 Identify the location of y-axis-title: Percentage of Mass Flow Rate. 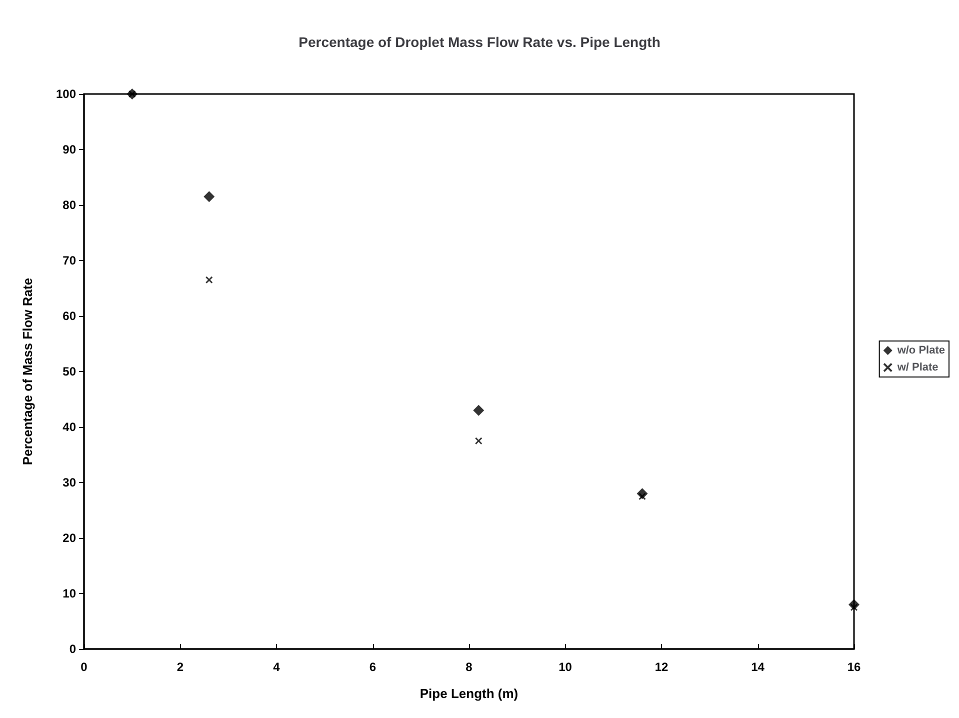
(27, 372).